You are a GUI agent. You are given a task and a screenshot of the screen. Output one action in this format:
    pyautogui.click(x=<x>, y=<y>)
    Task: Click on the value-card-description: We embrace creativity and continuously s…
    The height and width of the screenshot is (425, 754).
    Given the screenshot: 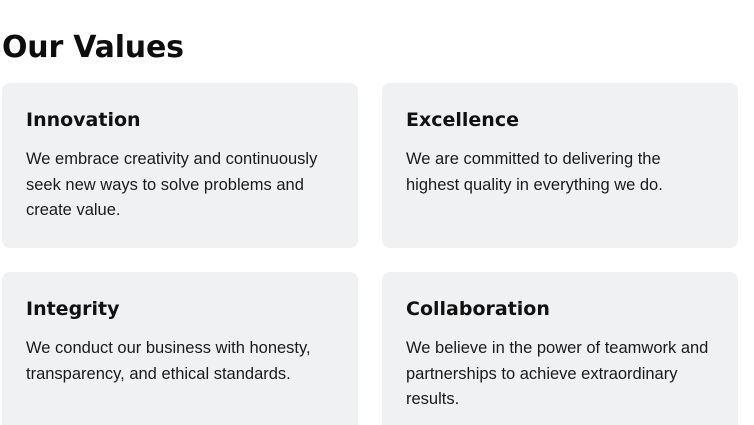 What is the action you would take?
    pyautogui.click(x=172, y=184)
    